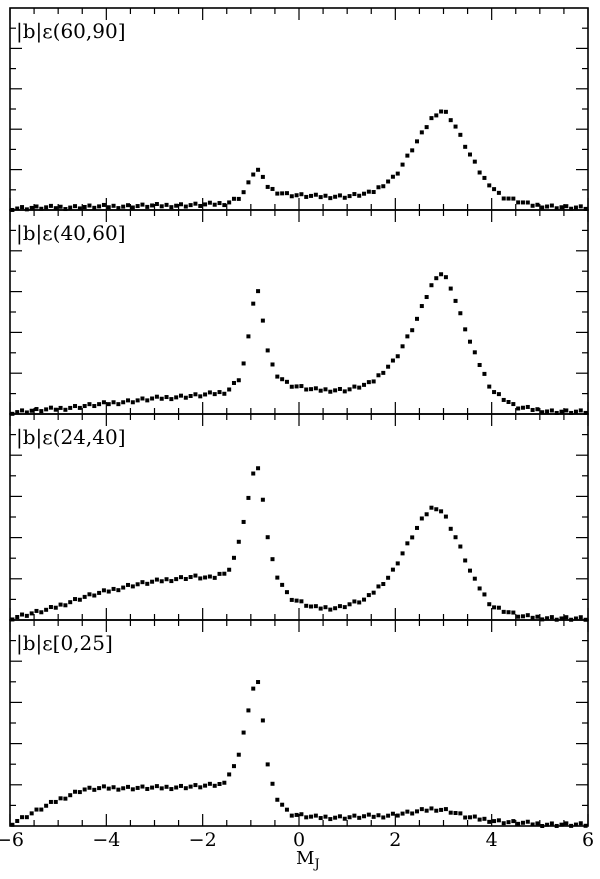 This screenshot has width=600, height=879. Describe the element at coordinates (492, 840) in the screenshot. I see `x-tick-label: 4` at that location.